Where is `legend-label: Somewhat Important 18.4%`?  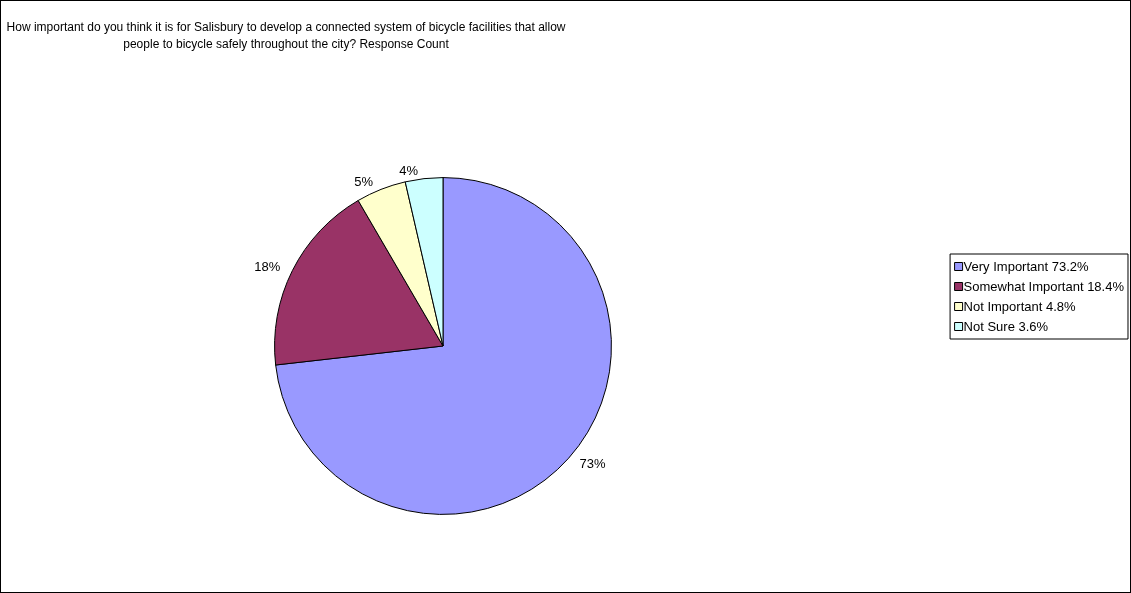
legend-label: Somewhat Important 18.4% is located at coordinates (1044, 286).